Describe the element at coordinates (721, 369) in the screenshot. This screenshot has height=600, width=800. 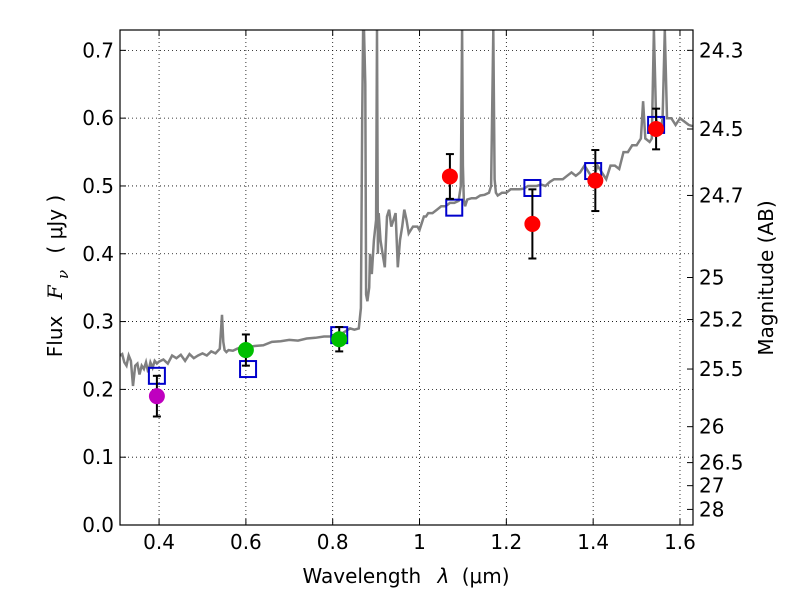
I see `magnitude-tick-label: 25.5` at that location.